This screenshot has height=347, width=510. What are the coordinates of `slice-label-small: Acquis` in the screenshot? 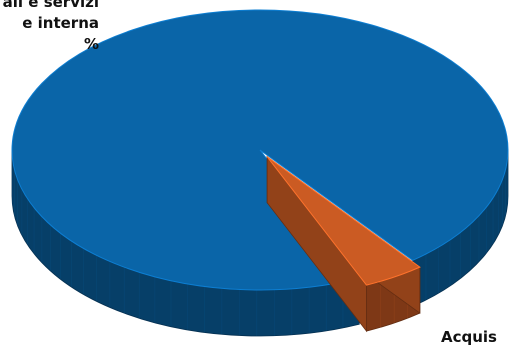 It's located at (469, 337).